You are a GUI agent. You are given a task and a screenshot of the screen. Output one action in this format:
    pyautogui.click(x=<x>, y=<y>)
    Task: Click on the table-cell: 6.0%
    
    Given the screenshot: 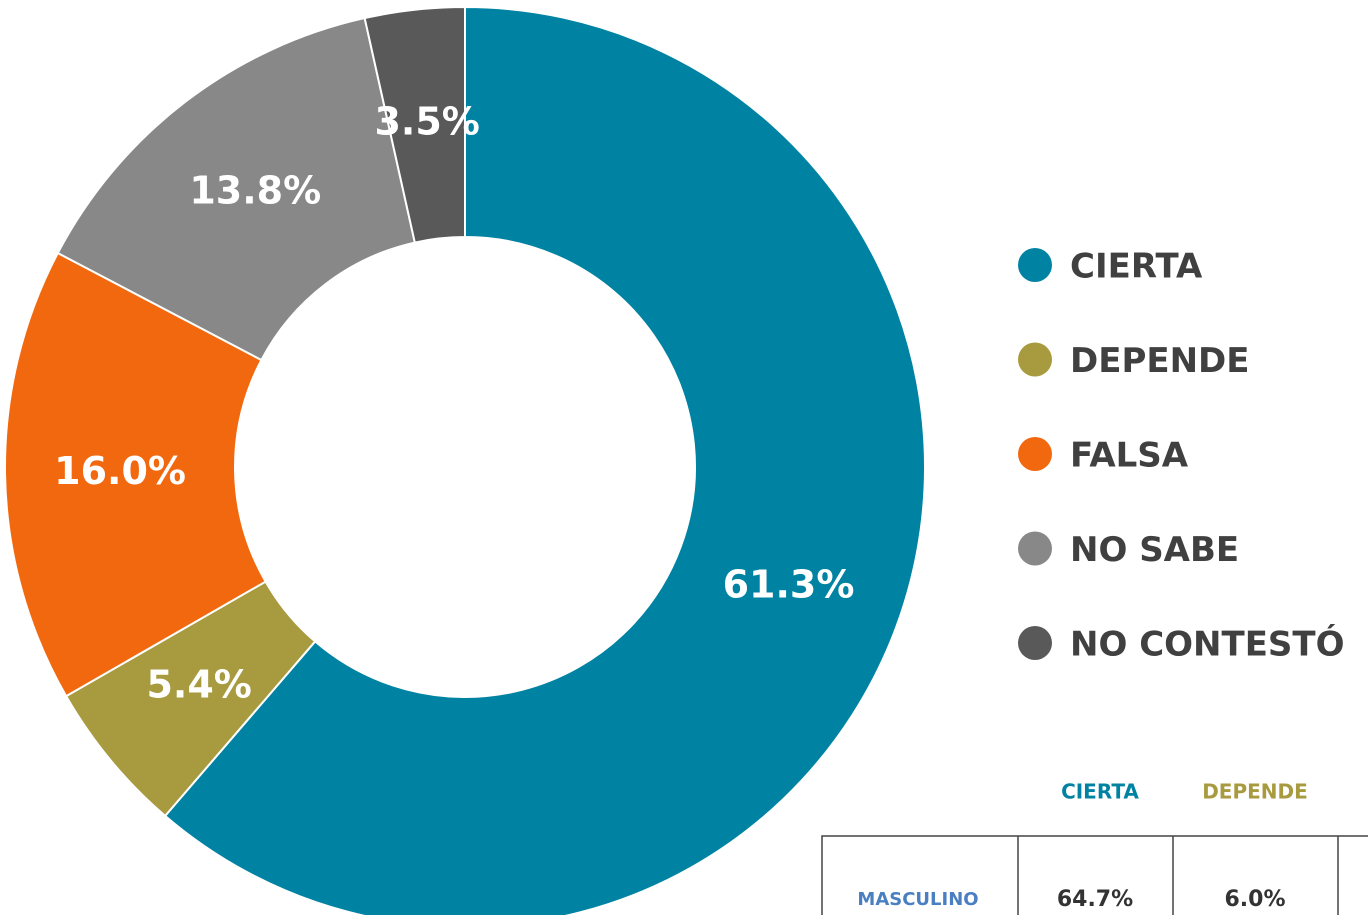 What is the action you would take?
    pyautogui.click(x=1254, y=899)
    